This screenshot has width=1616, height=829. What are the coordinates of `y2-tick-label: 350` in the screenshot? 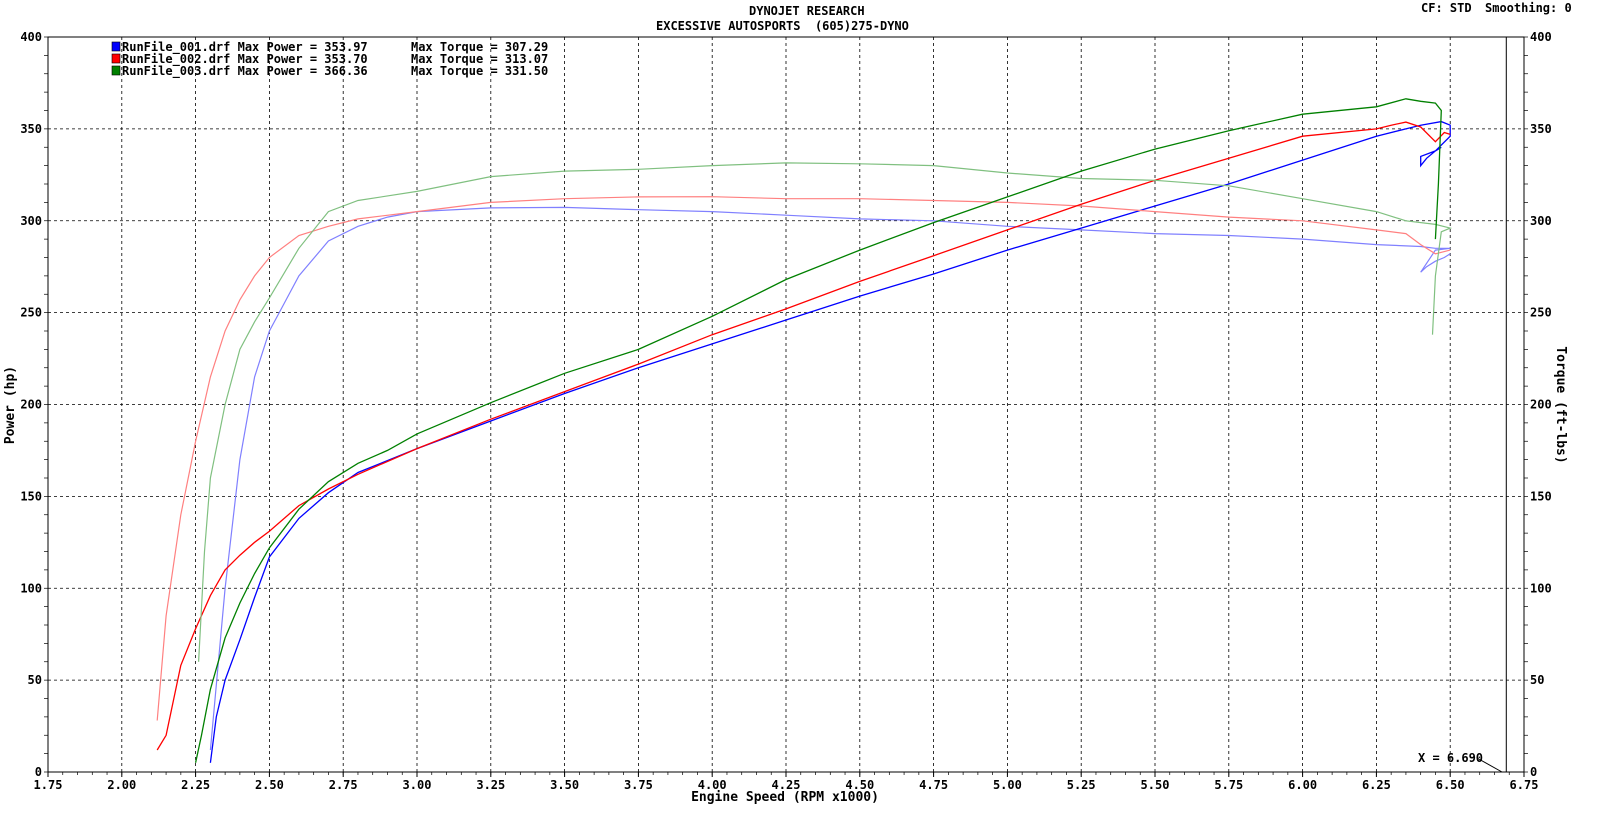 It's located at (1541, 129).